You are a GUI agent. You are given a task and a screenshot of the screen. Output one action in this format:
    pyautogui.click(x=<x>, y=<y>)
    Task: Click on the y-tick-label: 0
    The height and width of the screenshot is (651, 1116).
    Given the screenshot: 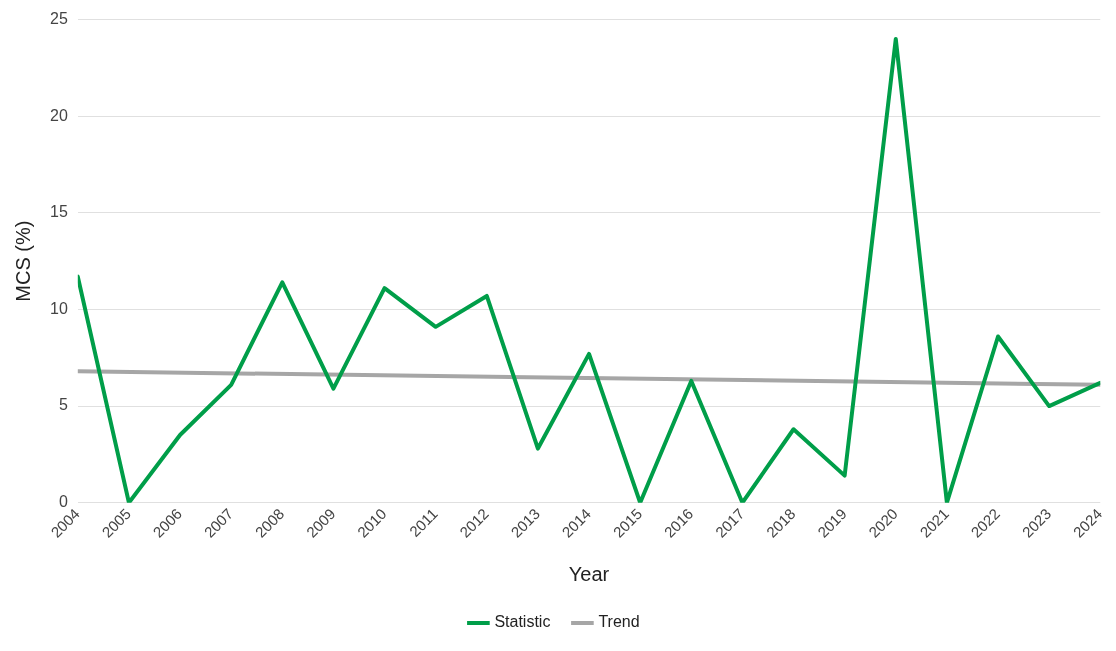 What is the action you would take?
    pyautogui.click(x=63, y=502)
    